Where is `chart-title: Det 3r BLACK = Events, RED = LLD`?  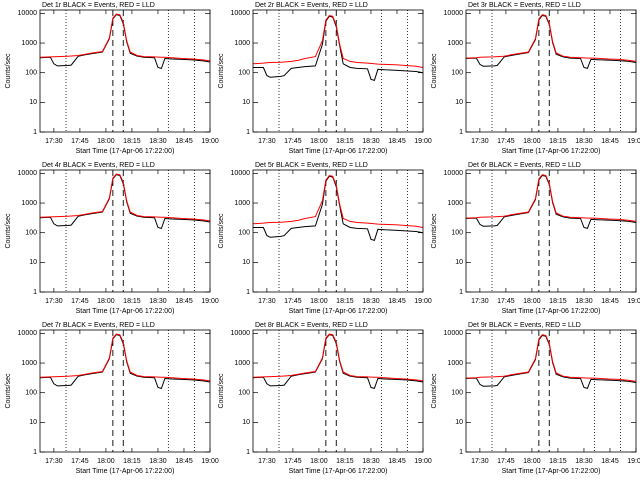 chart-title: Det 3r BLACK = Events, RED = LLD is located at coordinates (524, 5).